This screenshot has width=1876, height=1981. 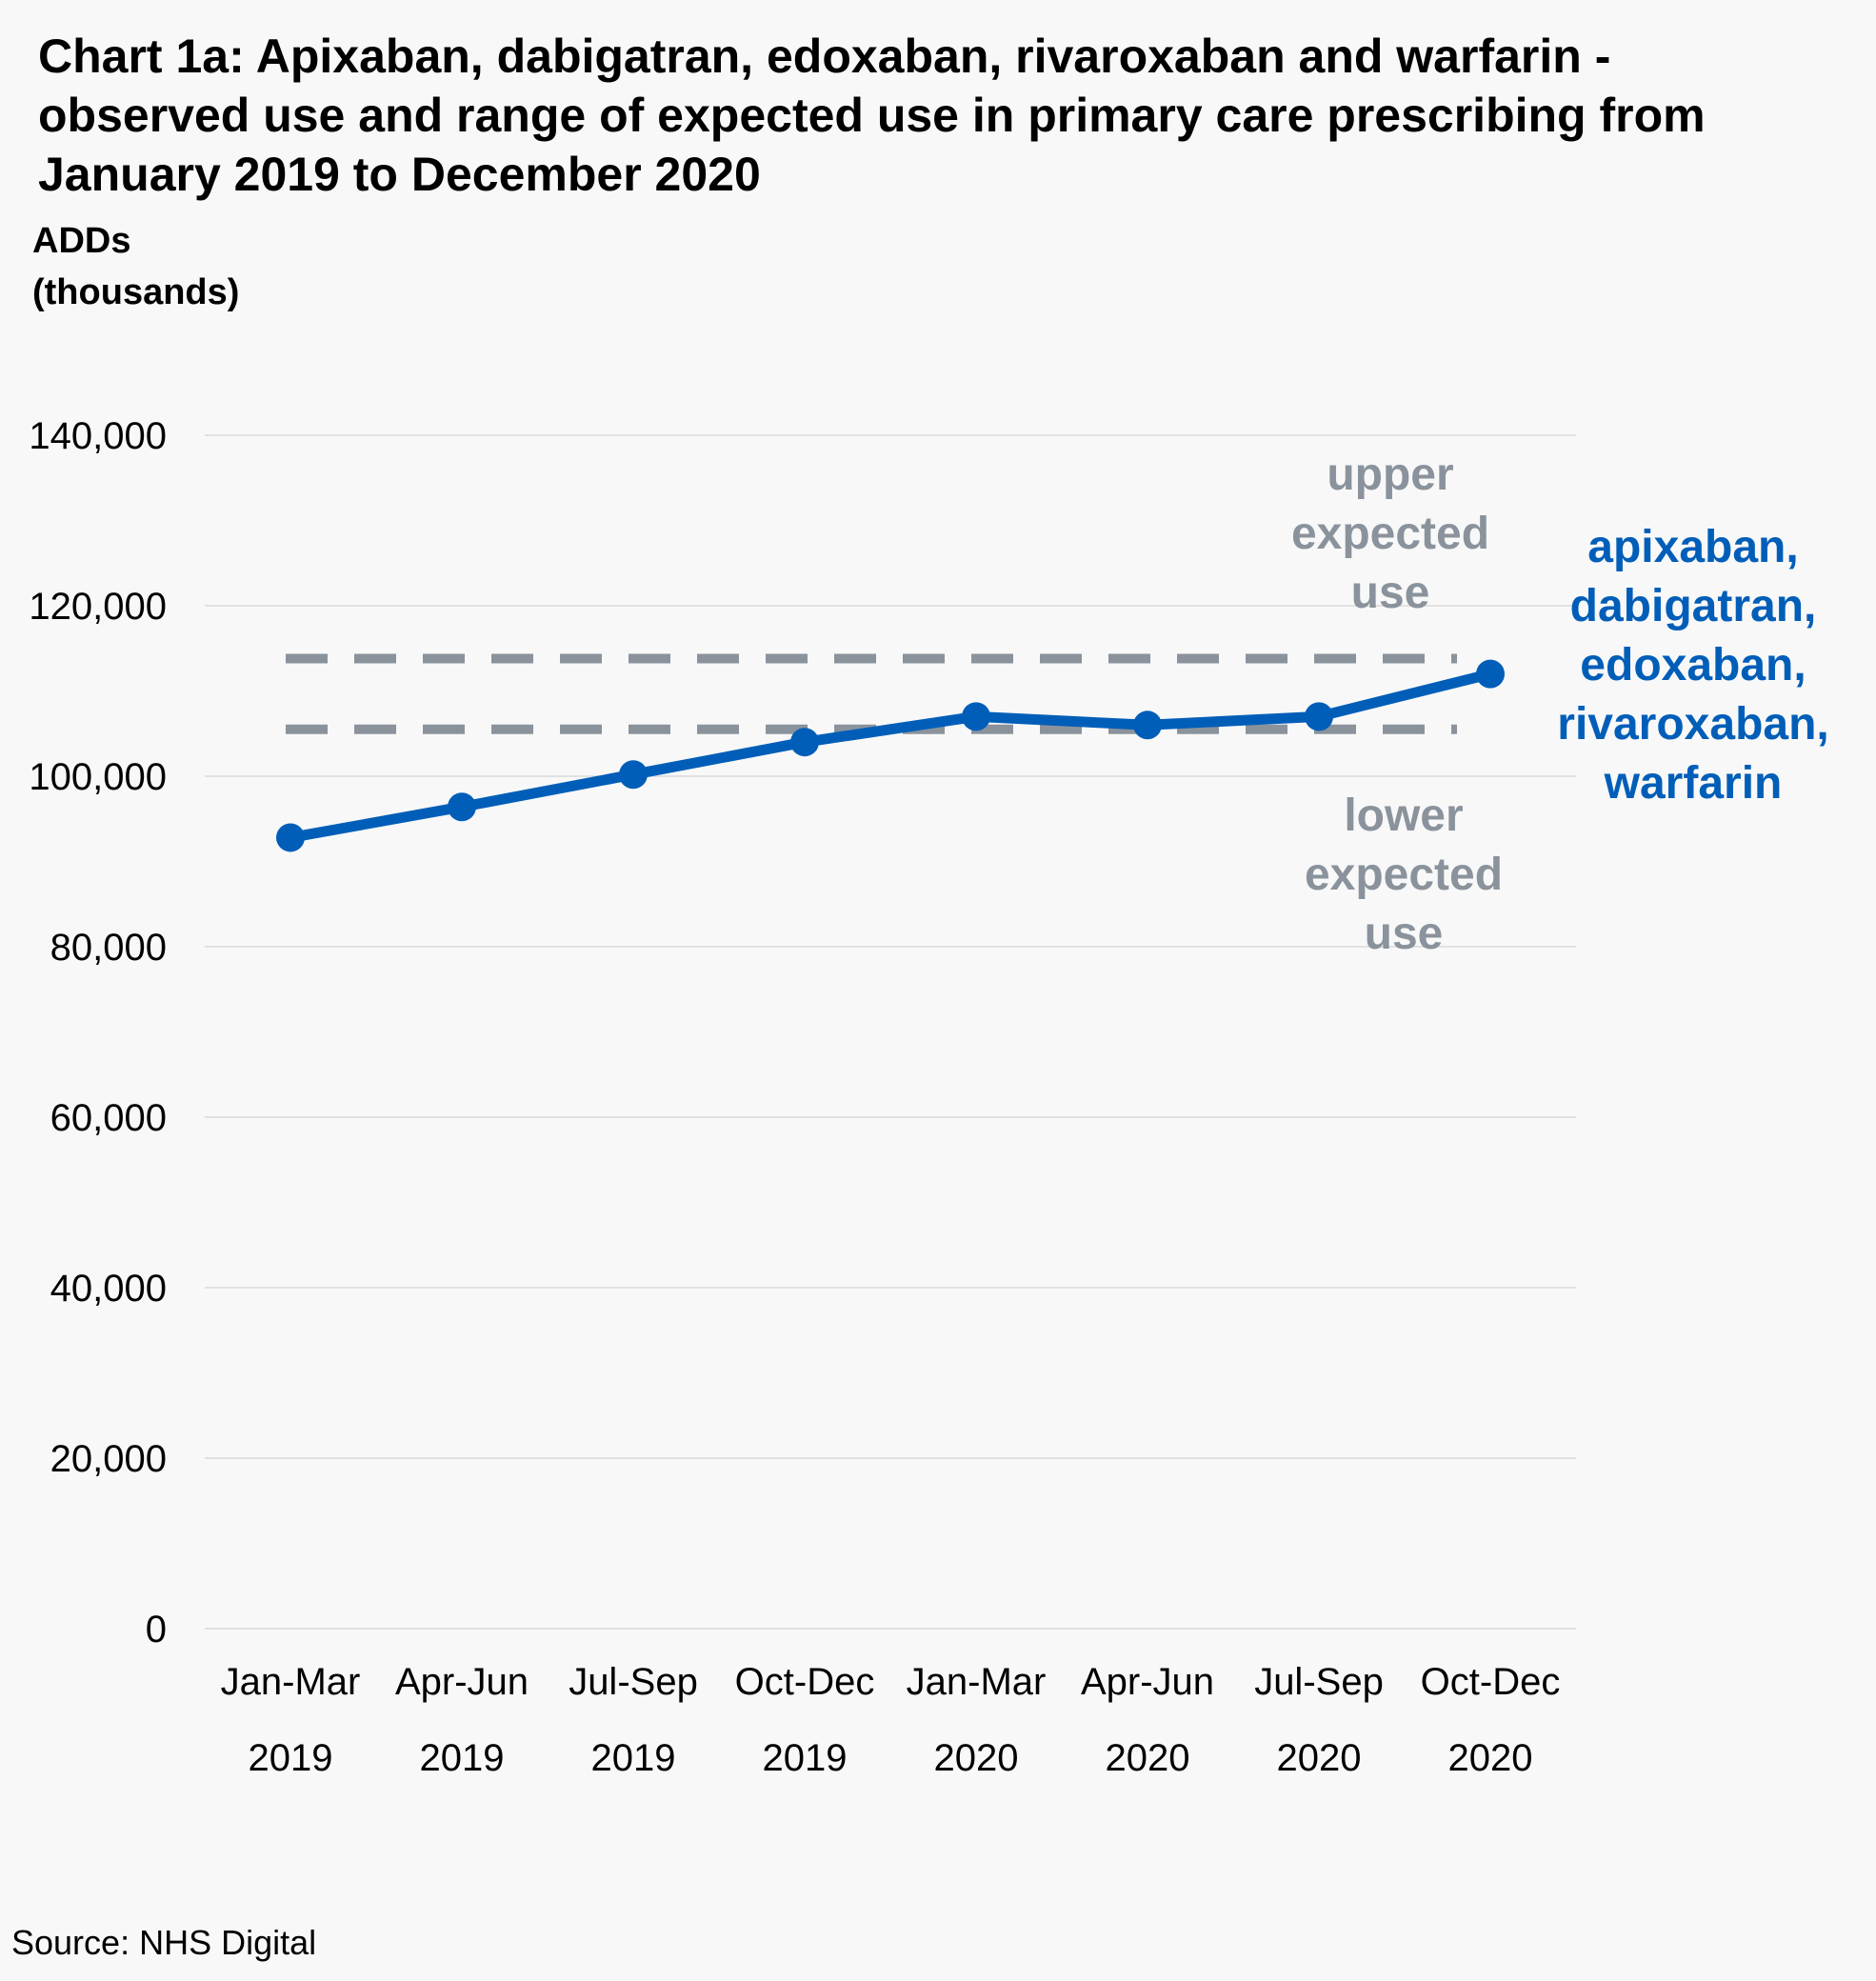 What do you see at coordinates (98, 607) in the screenshot?
I see `y-tick-label: 120,000` at bounding box center [98, 607].